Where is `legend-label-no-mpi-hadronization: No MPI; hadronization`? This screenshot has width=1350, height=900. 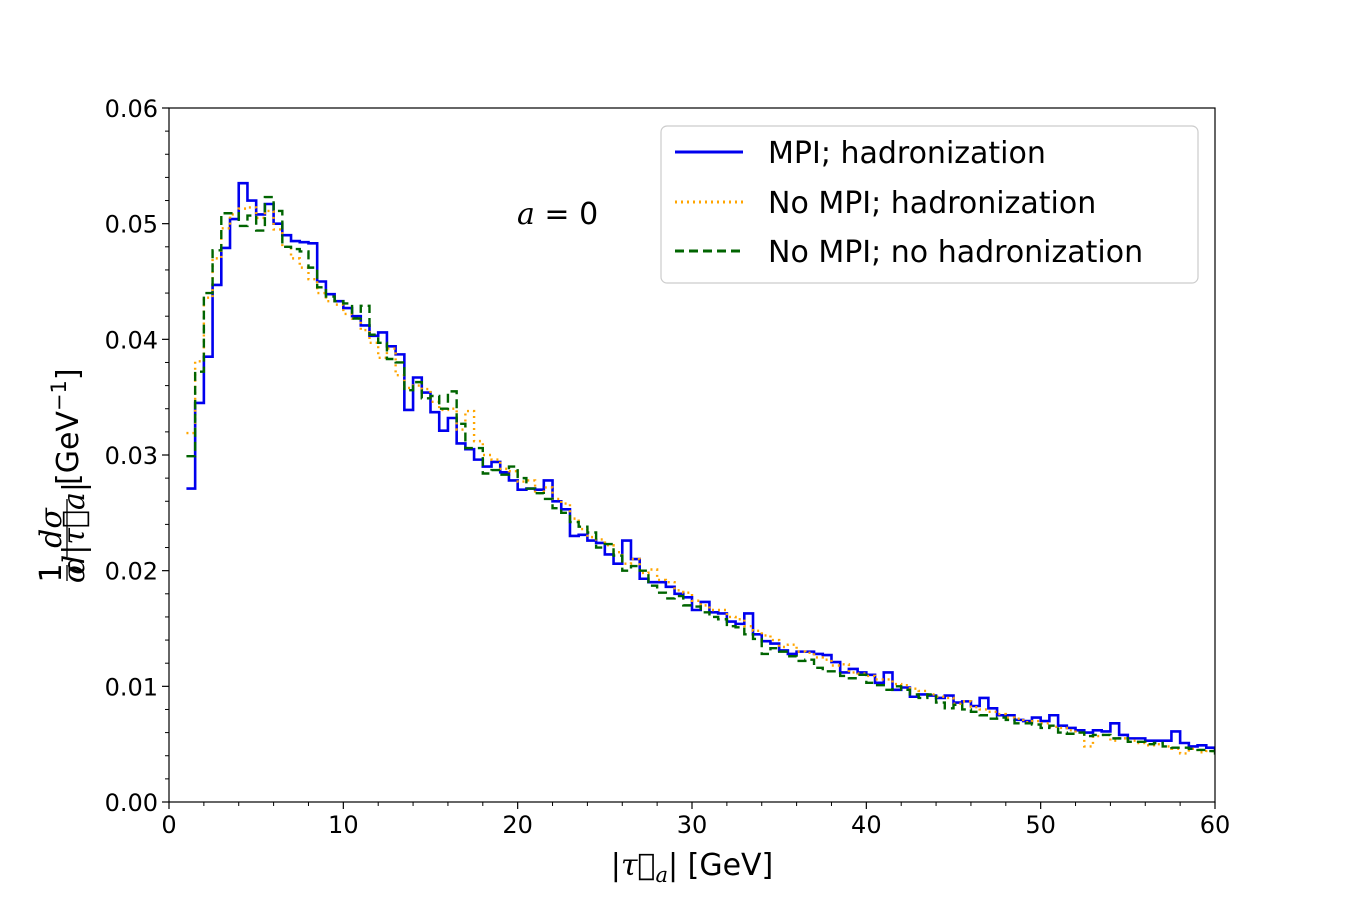
legend-label-no-mpi-hadronization: No MPI; hadronization is located at coordinates (932, 203).